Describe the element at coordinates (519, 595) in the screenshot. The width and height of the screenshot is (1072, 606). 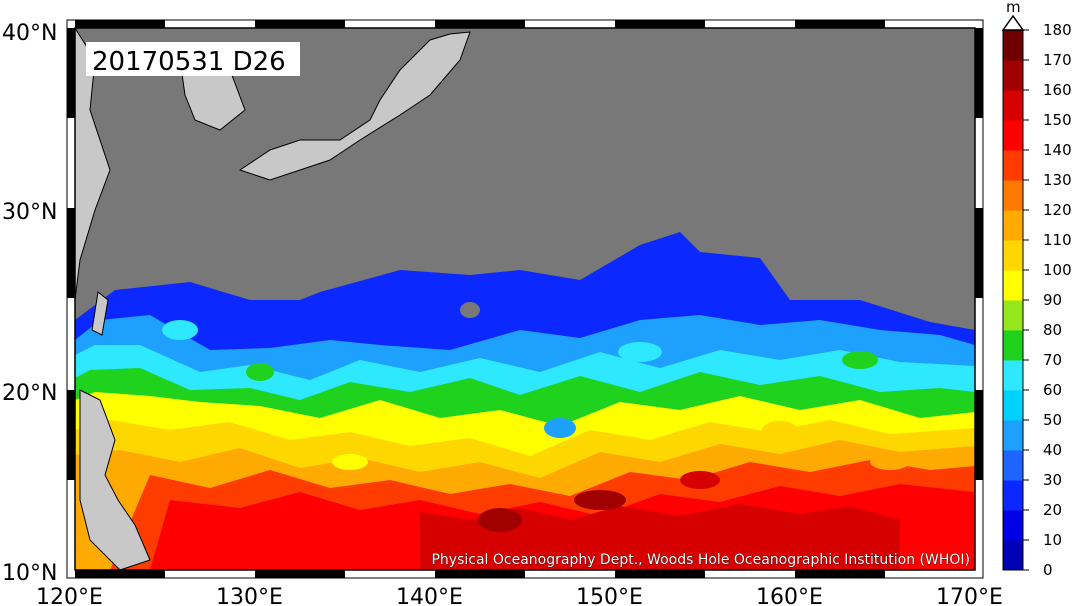
I see `lon-labels: 120°E 130°E 140°E 150°E 160°E 170°E` at that location.